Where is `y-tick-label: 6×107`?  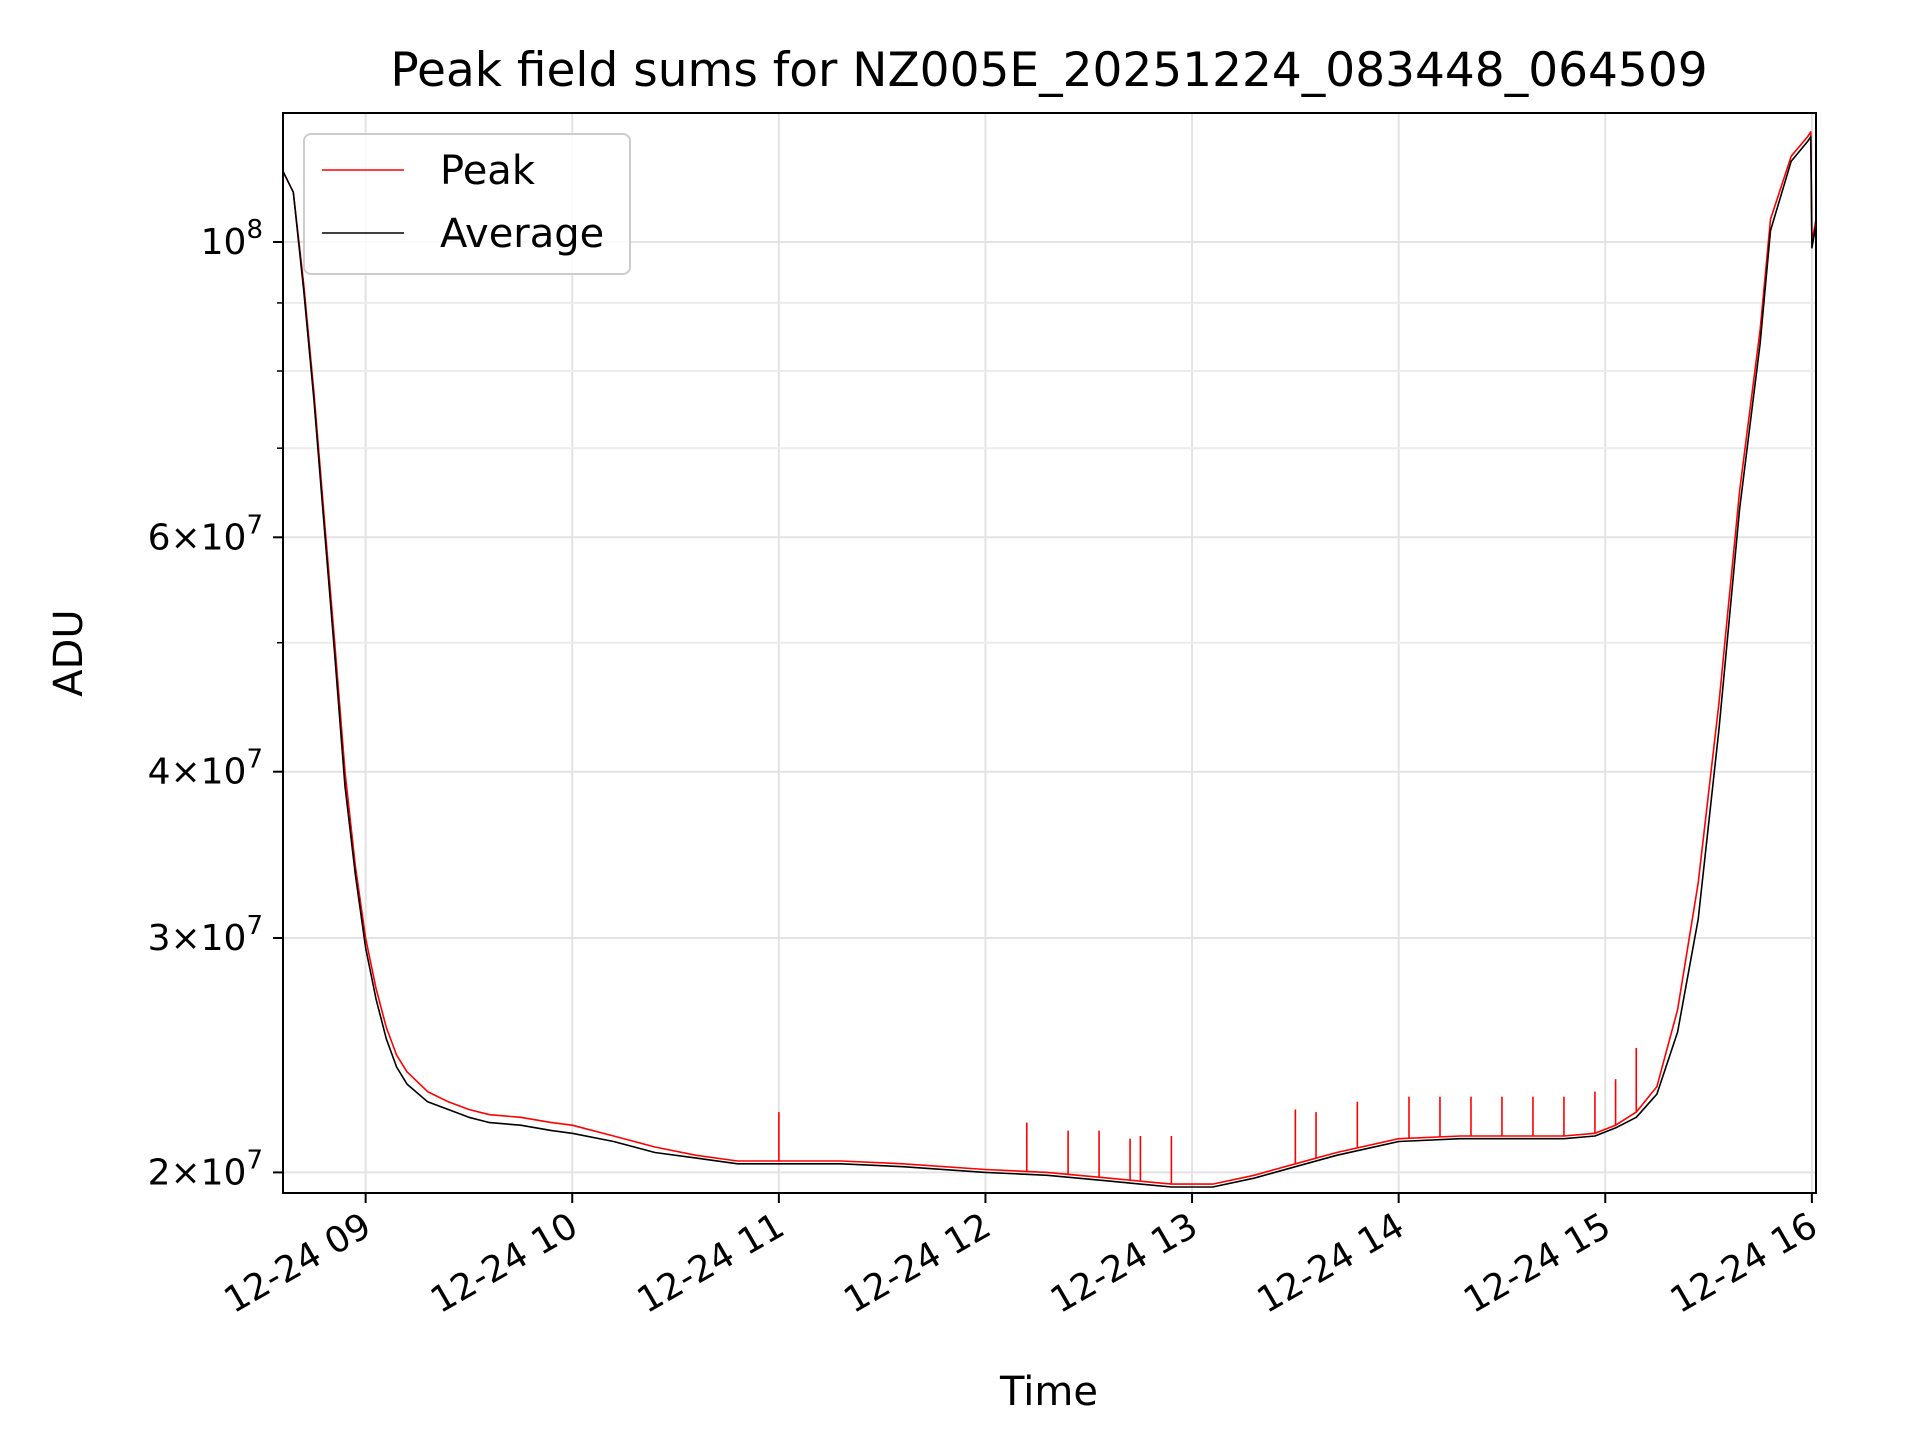
y-tick-label: 6×107 is located at coordinates (205, 534).